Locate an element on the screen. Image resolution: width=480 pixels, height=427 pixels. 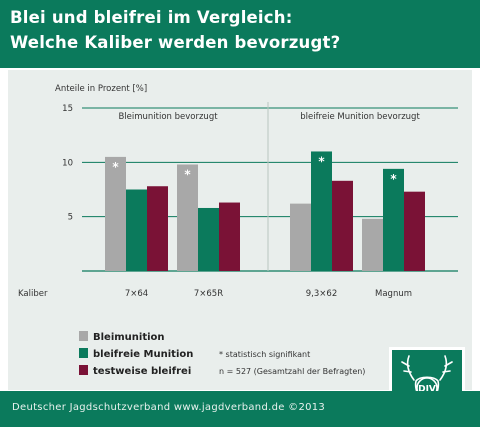
legend-label: testweise bleifrei is located at coordinates (142, 371).